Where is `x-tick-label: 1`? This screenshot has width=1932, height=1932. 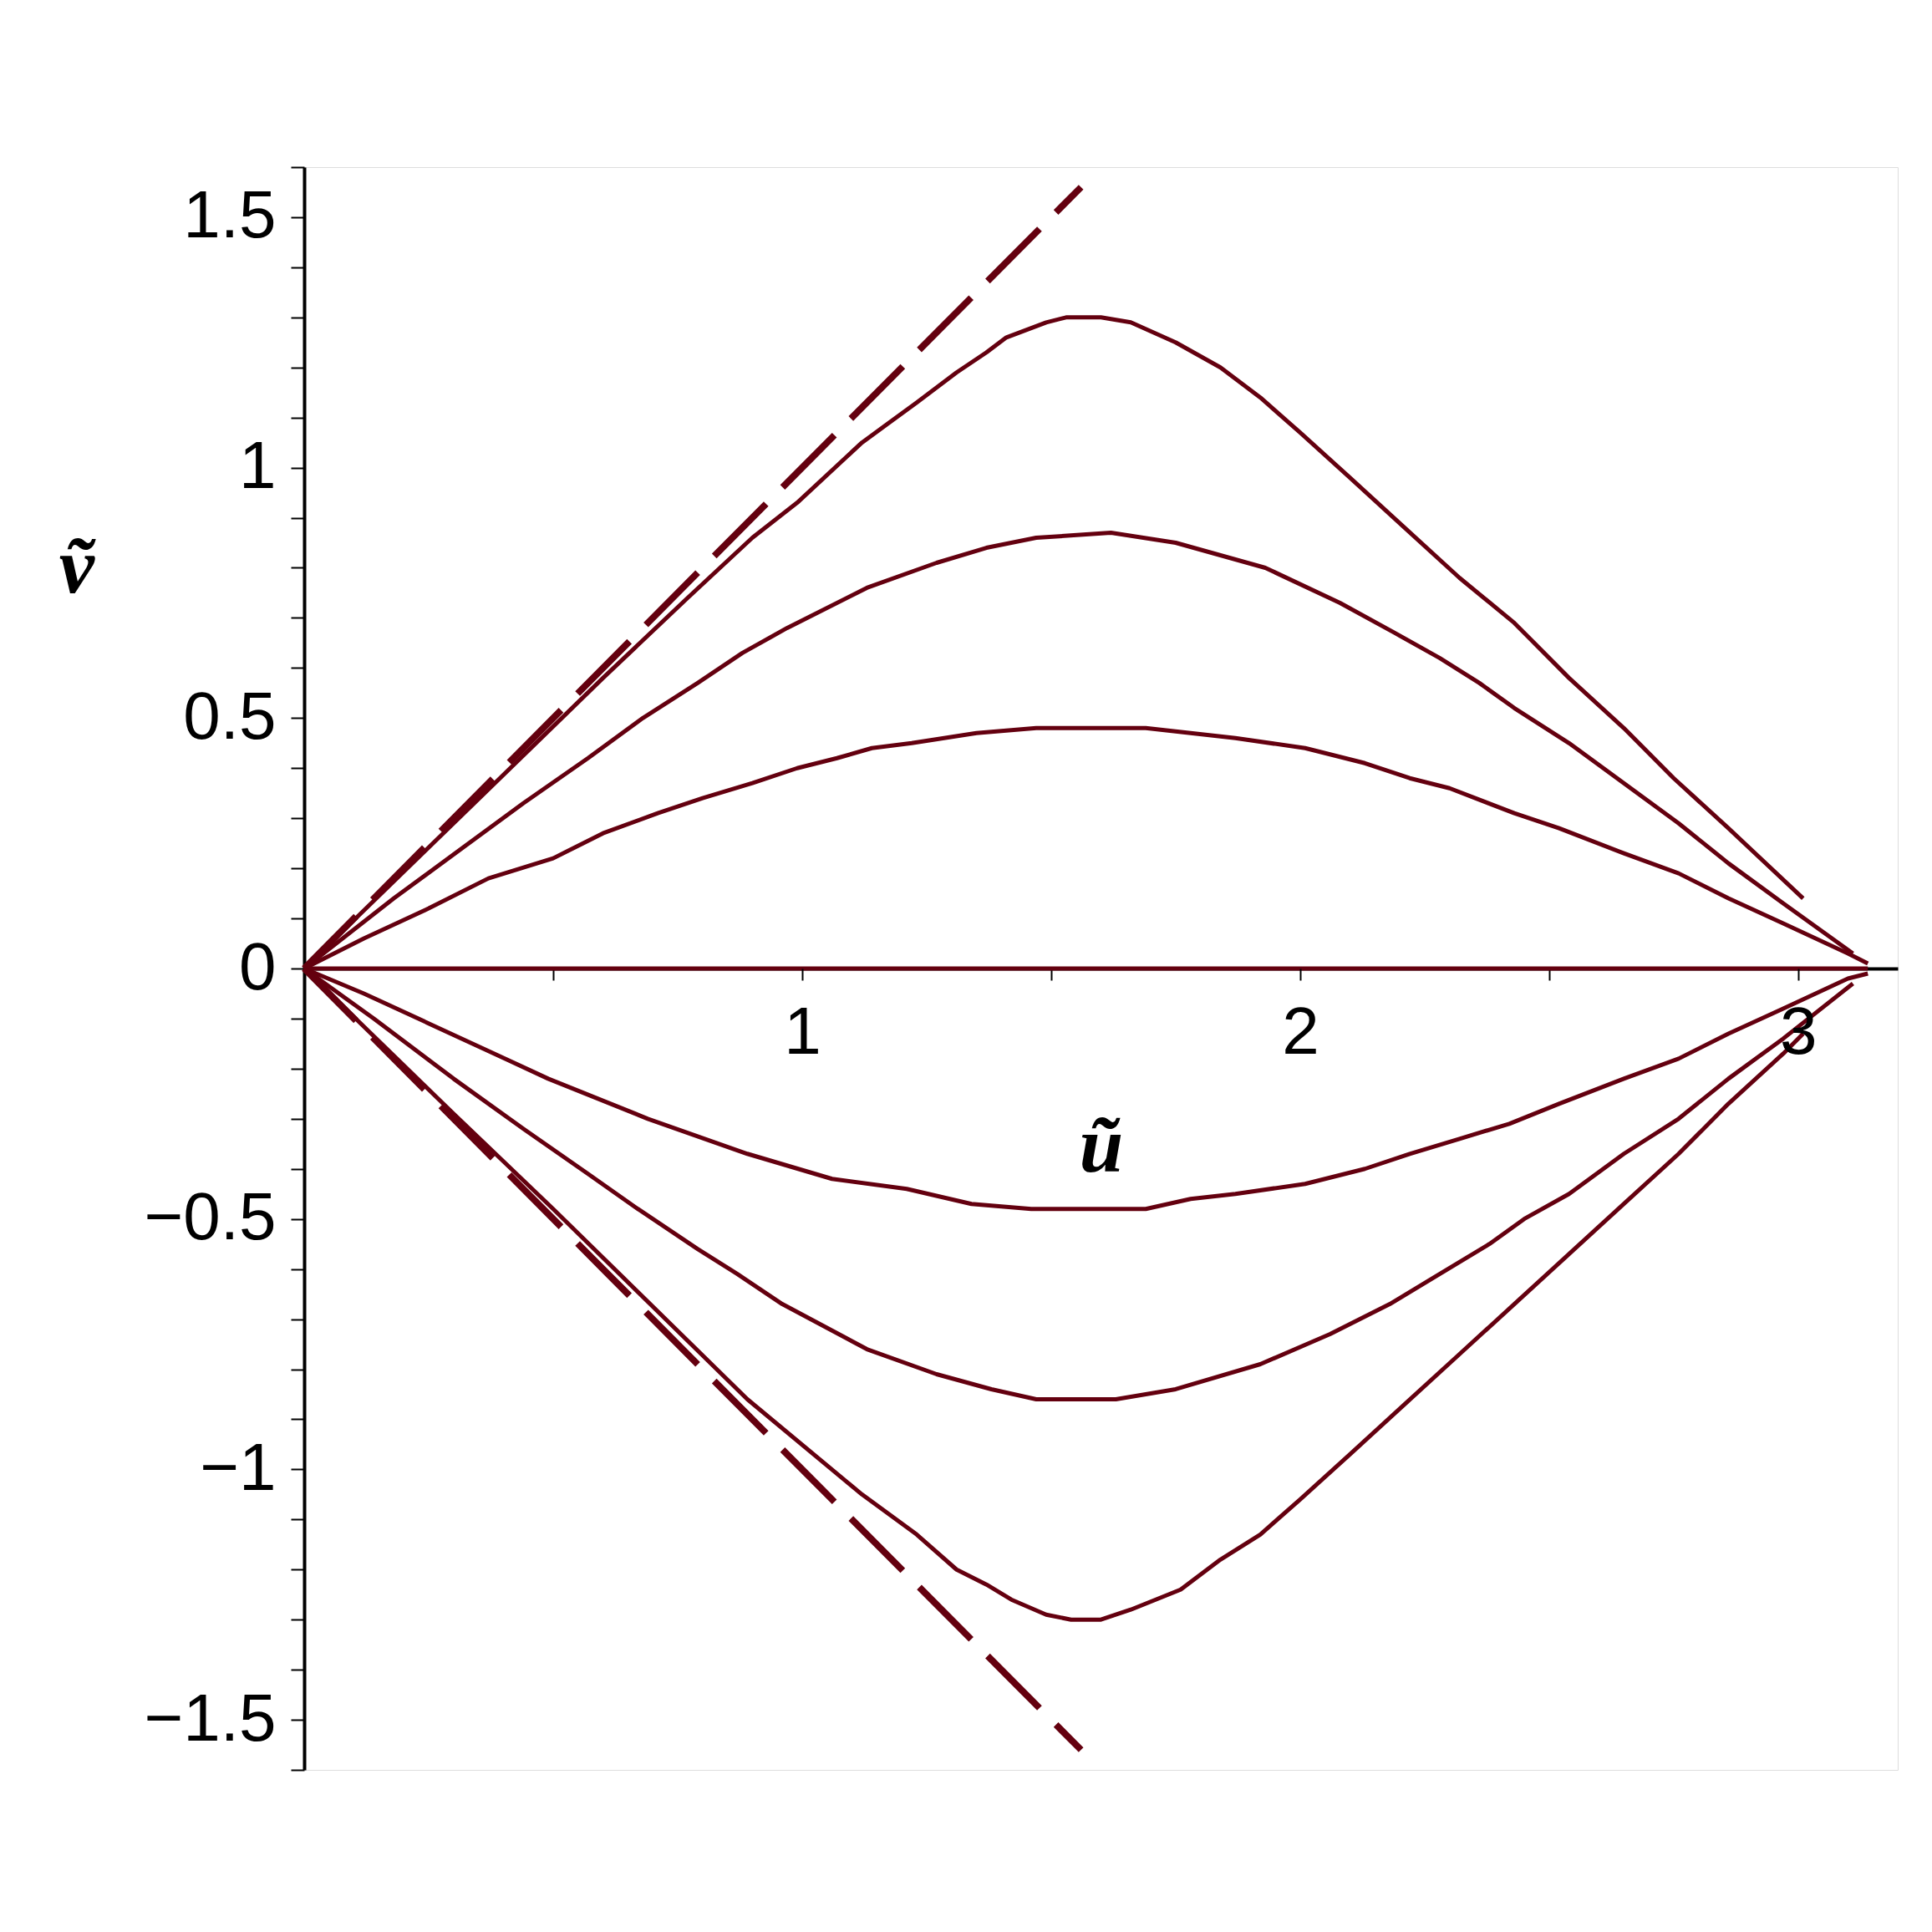 x-tick-label: 1 is located at coordinates (802, 1030).